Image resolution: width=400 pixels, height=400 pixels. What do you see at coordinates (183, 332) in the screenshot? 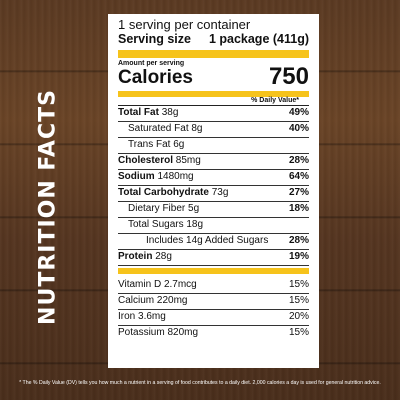
I see `mineral-amount: 820mg` at bounding box center [183, 332].